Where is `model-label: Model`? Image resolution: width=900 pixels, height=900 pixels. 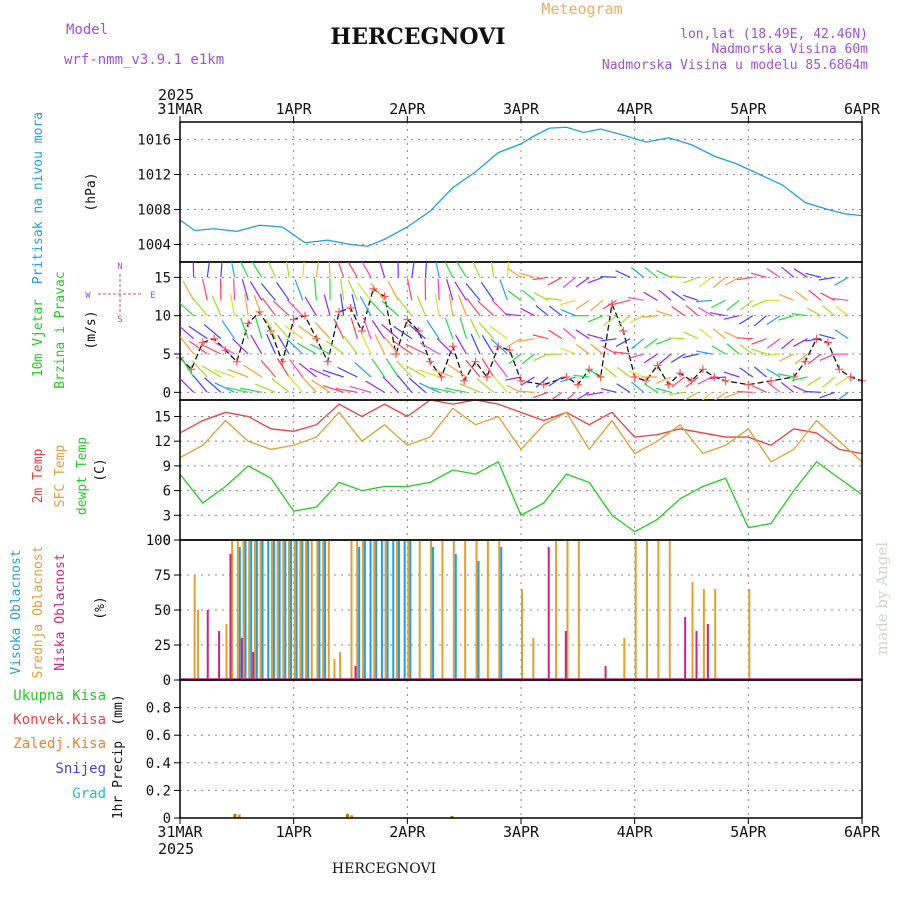 model-label: Model is located at coordinates (87, 30).